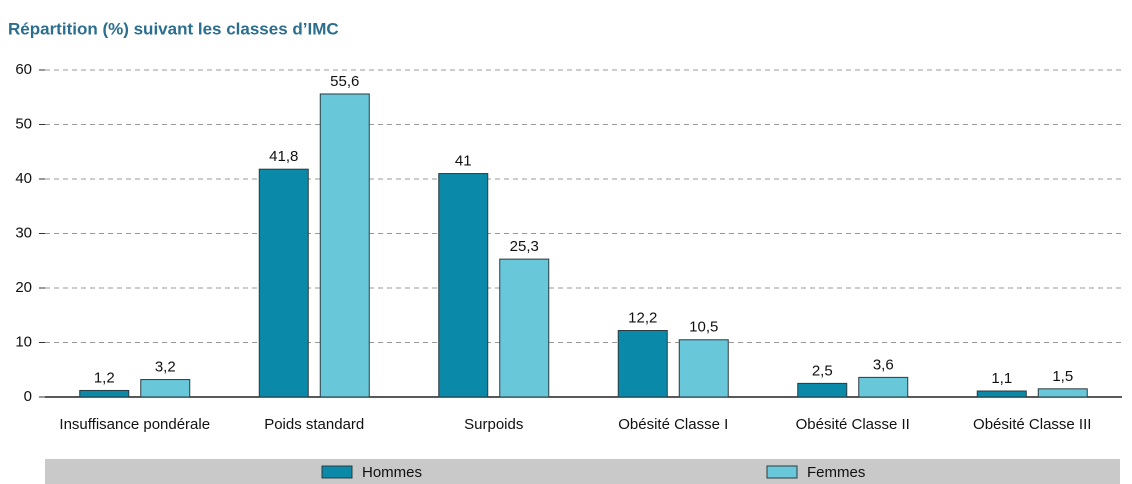 This screenshot has width=1132, height=484. Describe the element at coordinates (23, 123) in the screenshot. I see `y-tick-label: 50` at that location.